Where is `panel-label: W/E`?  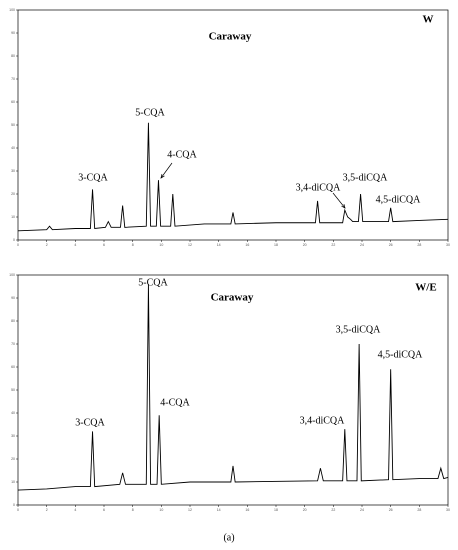 panel-label: W/E is located at coordinates (425, 288).